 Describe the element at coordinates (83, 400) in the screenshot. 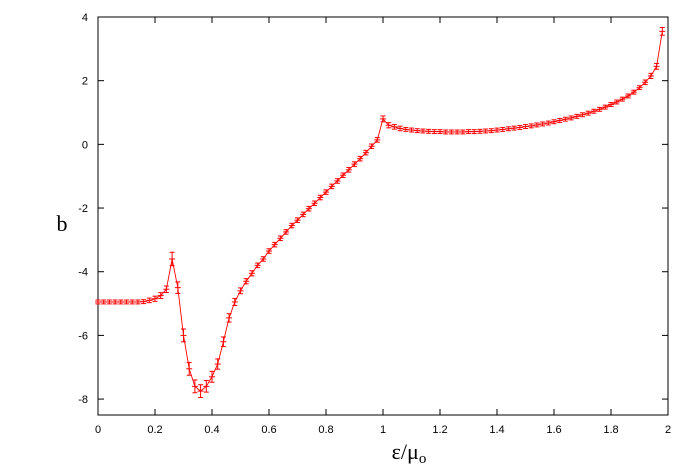

I see `y-tick-label: -8` at that location.